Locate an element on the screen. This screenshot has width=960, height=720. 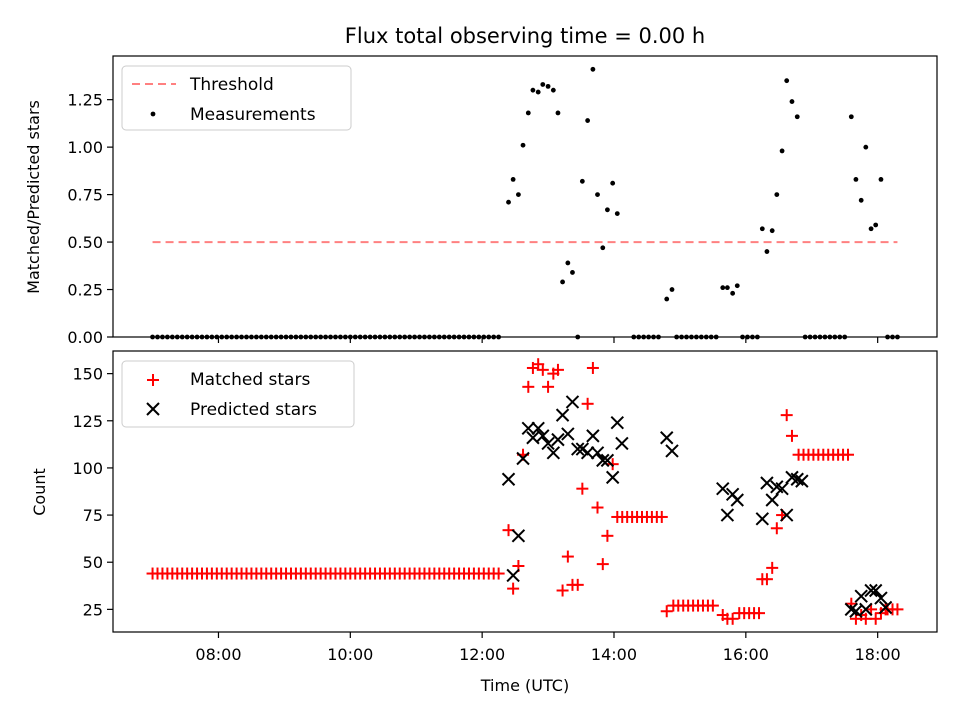
top-y-ticks: 0.00 0.25 0.50 0.75 1.00 1.25 is located at coordinates (90, 219).